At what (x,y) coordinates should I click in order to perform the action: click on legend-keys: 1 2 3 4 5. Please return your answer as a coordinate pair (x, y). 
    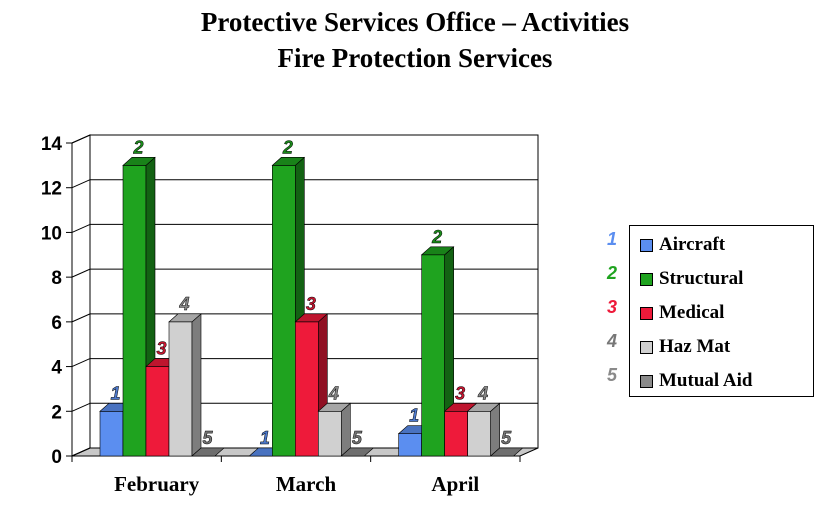
    Looking at the image, I should click on (612, 311).